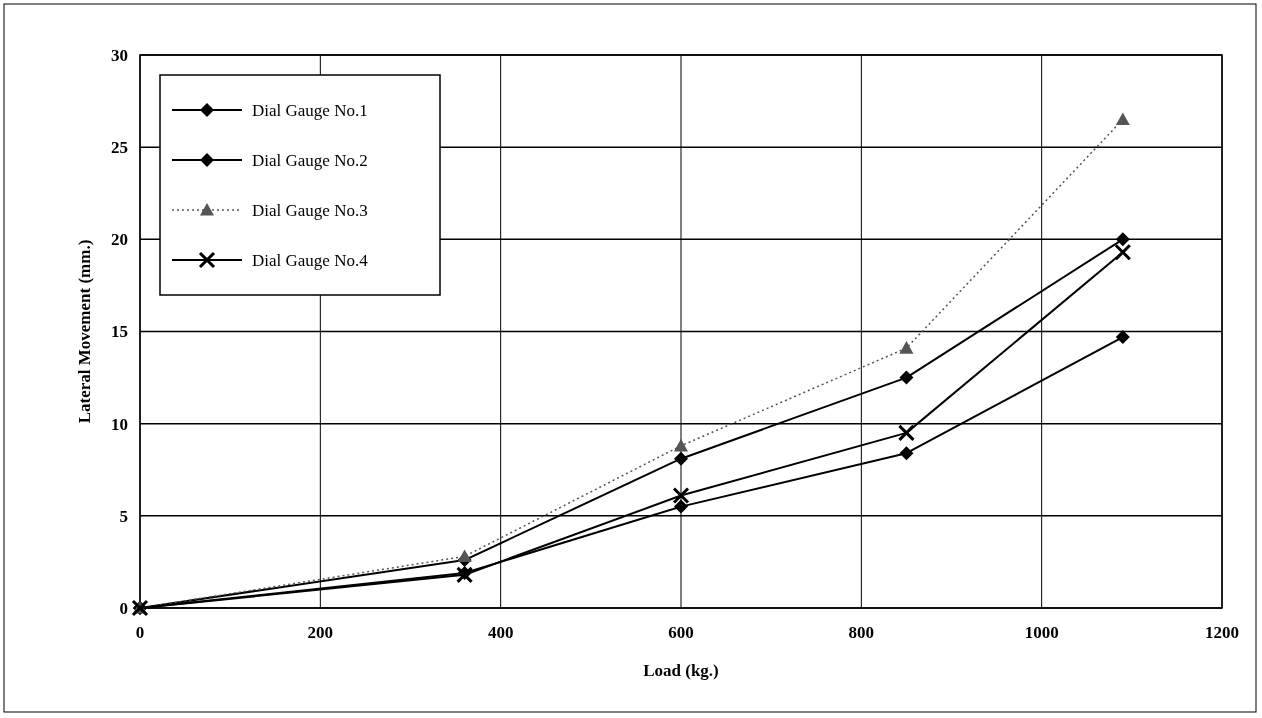  Describe the element at coordinates (310, 260) in the screenshot. I see `legend-label: Dial Gauge No.4` at that location.